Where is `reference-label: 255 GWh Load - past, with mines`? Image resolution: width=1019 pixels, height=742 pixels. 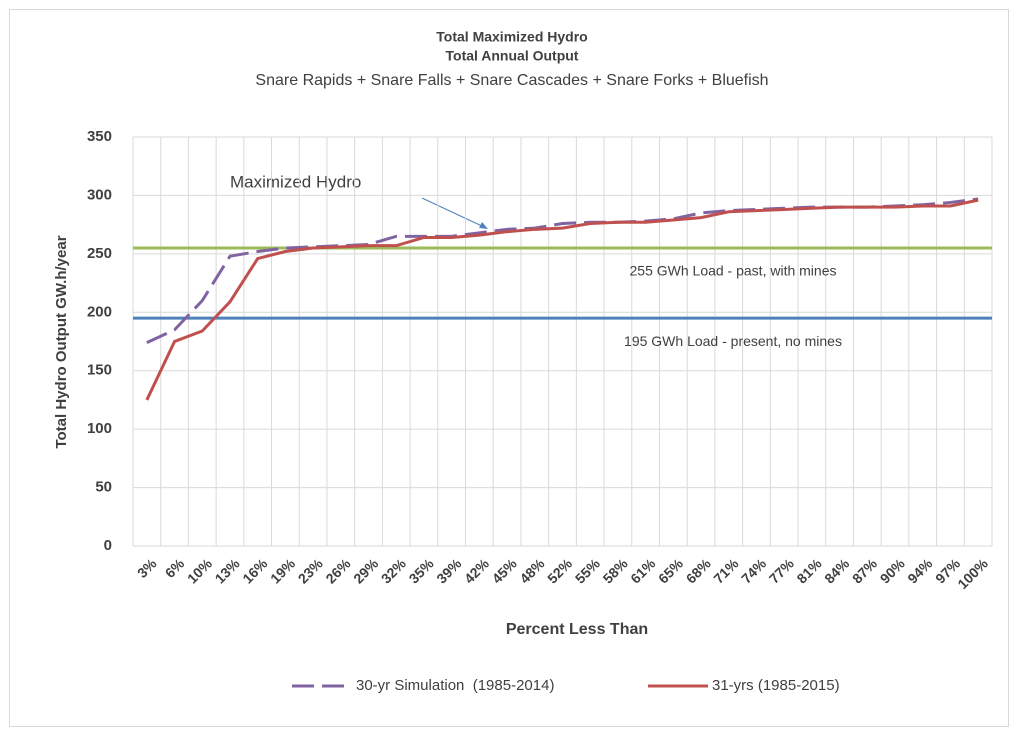
reference-label: 255 GWh Load - past, with mines is located at coordinates (733, 271).